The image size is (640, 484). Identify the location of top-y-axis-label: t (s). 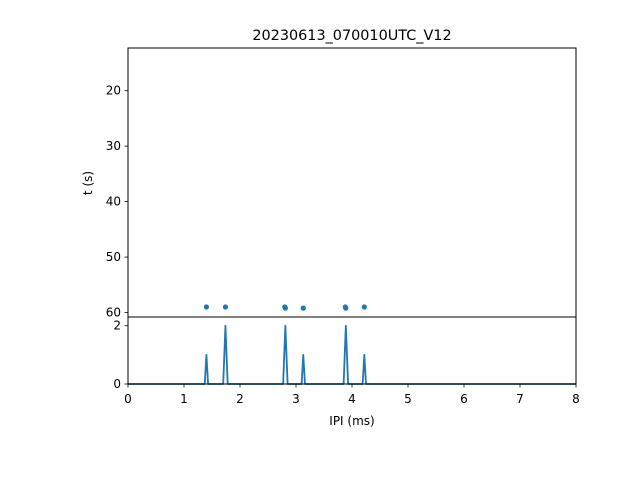
(88, 183).